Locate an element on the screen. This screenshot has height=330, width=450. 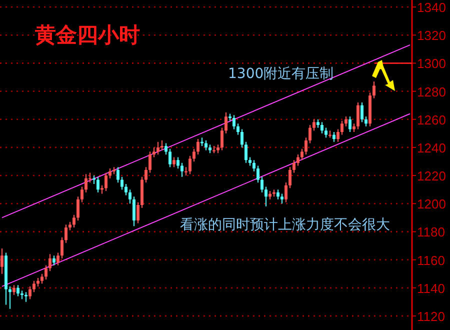
annotation: 1300附近有压制 is located at coordinates (281, 74).